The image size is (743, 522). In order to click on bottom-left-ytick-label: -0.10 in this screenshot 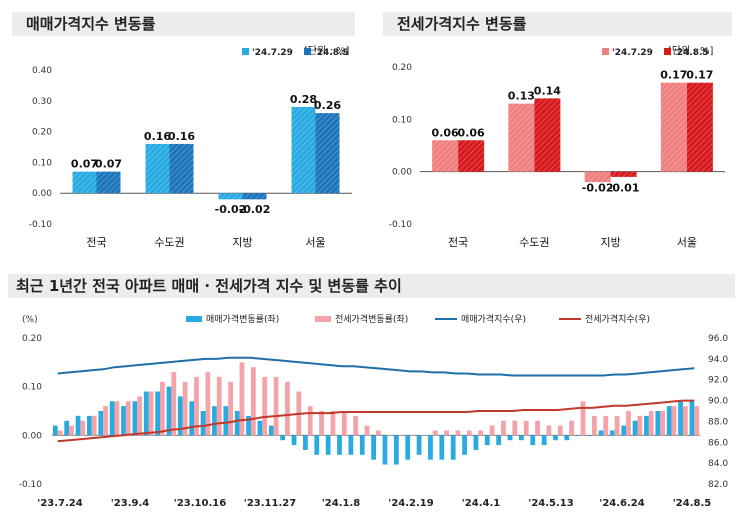, I will do `click(31, 485)`.